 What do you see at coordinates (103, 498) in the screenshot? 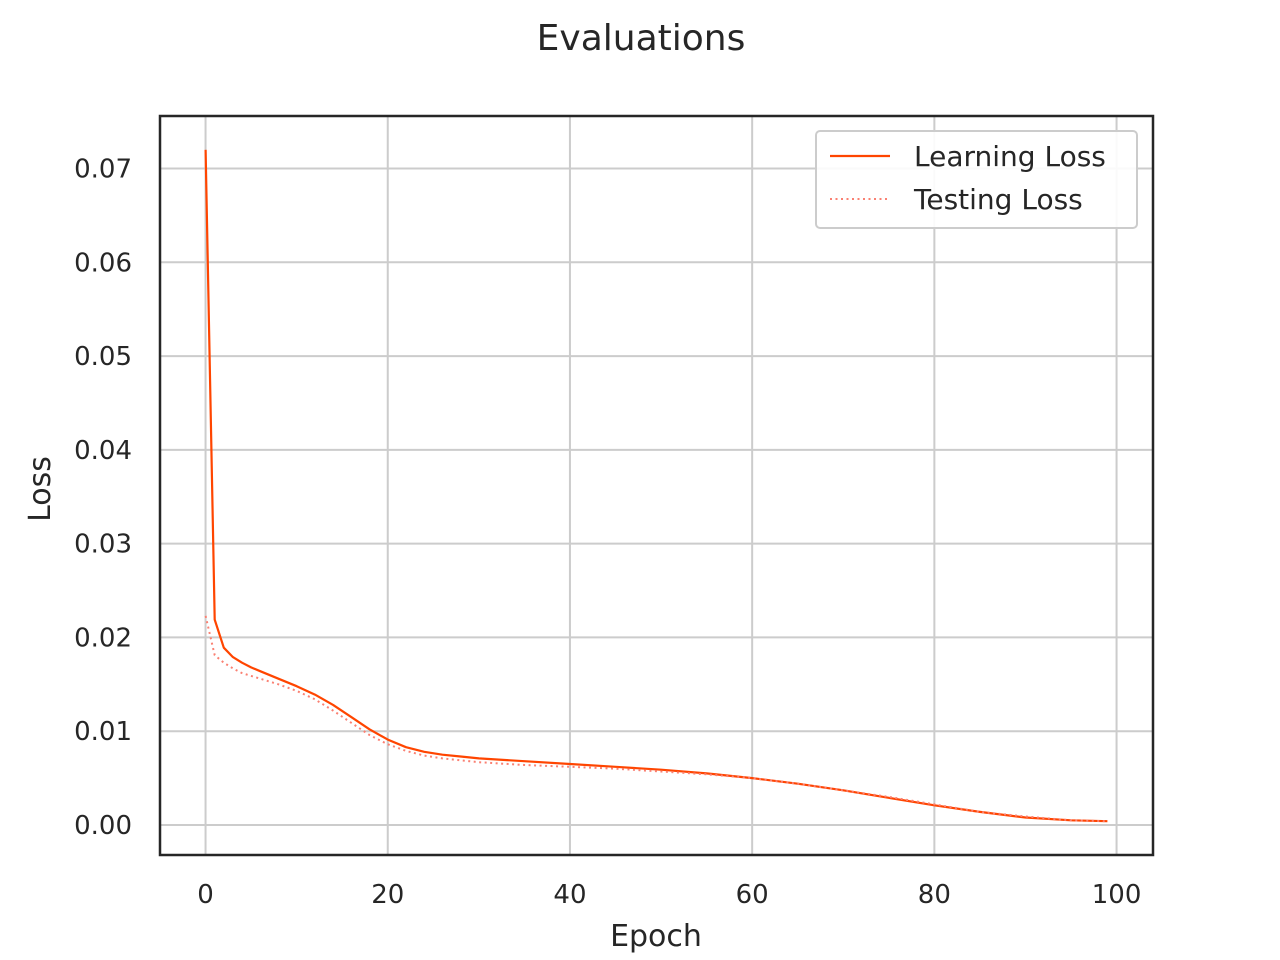
I see `y-axis-ticks: 0.00 0.01 0.02 0.03 0.04 0.05 0.06 0.07` at bounding box center [103, 498].